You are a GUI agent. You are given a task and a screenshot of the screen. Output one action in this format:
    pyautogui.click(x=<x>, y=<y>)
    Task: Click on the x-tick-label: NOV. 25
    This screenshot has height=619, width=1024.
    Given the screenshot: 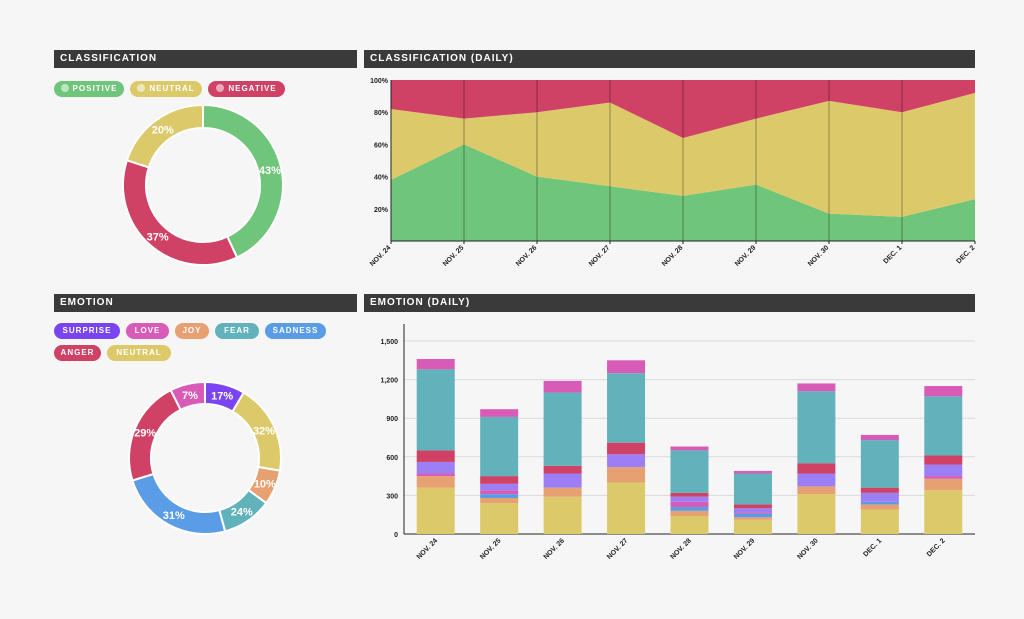 What is the action you would take?
    pyautogui.click(x=454, y=256)
    